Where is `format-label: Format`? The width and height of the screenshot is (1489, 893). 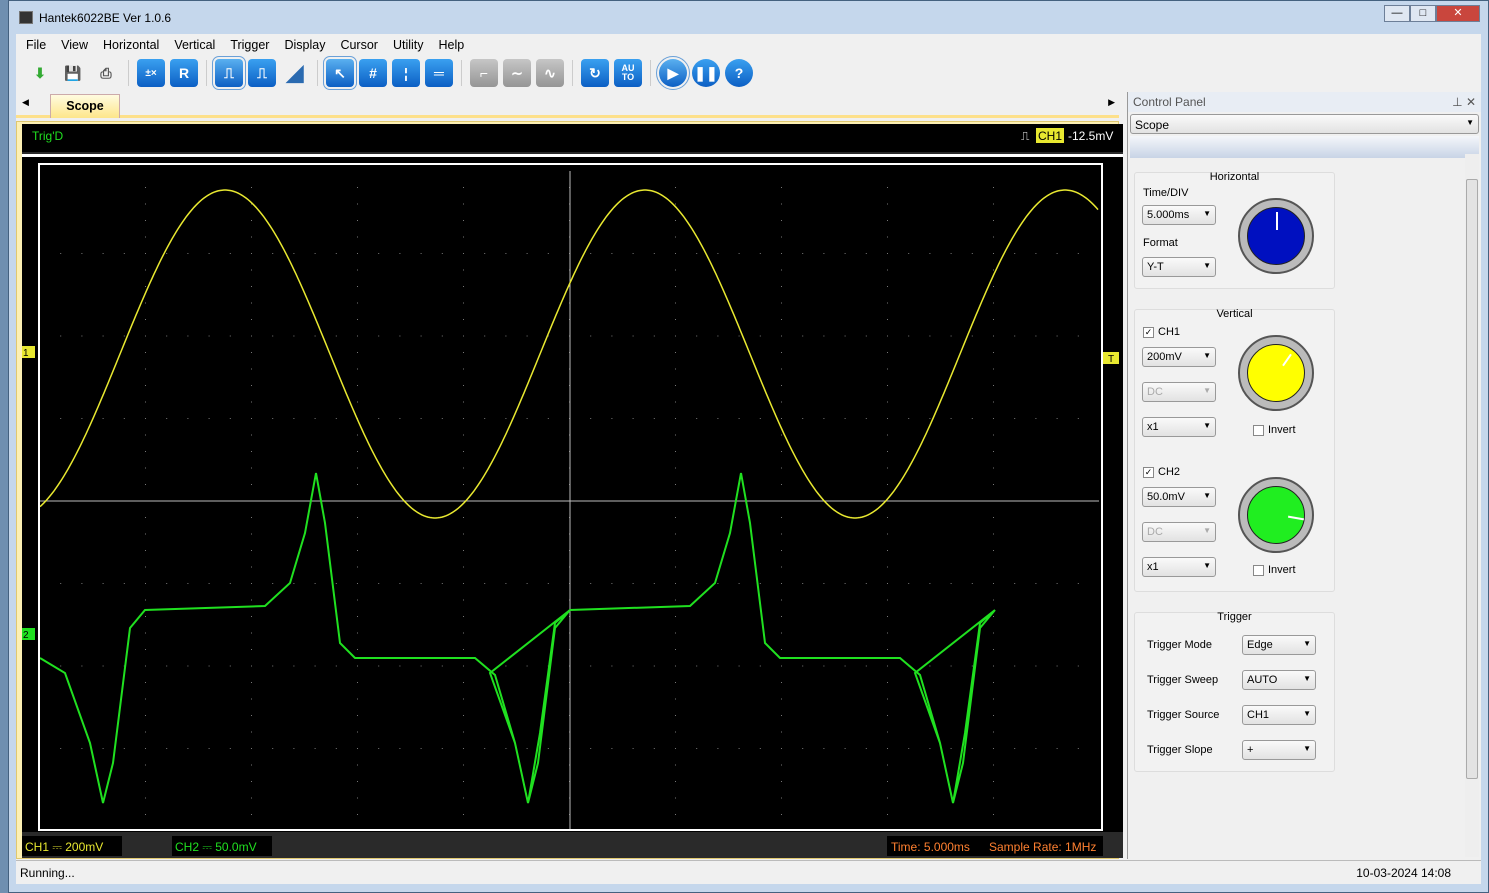 format-label: Format is located at coordinates (1160, 243).